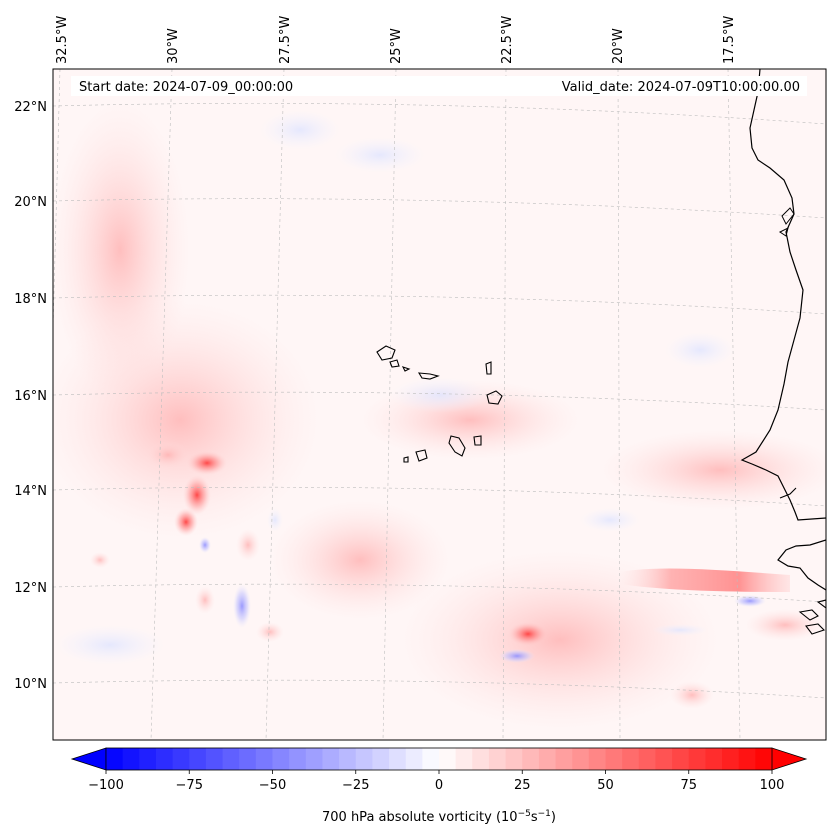  I want to click on colorbar-cells, so click(439, 759).